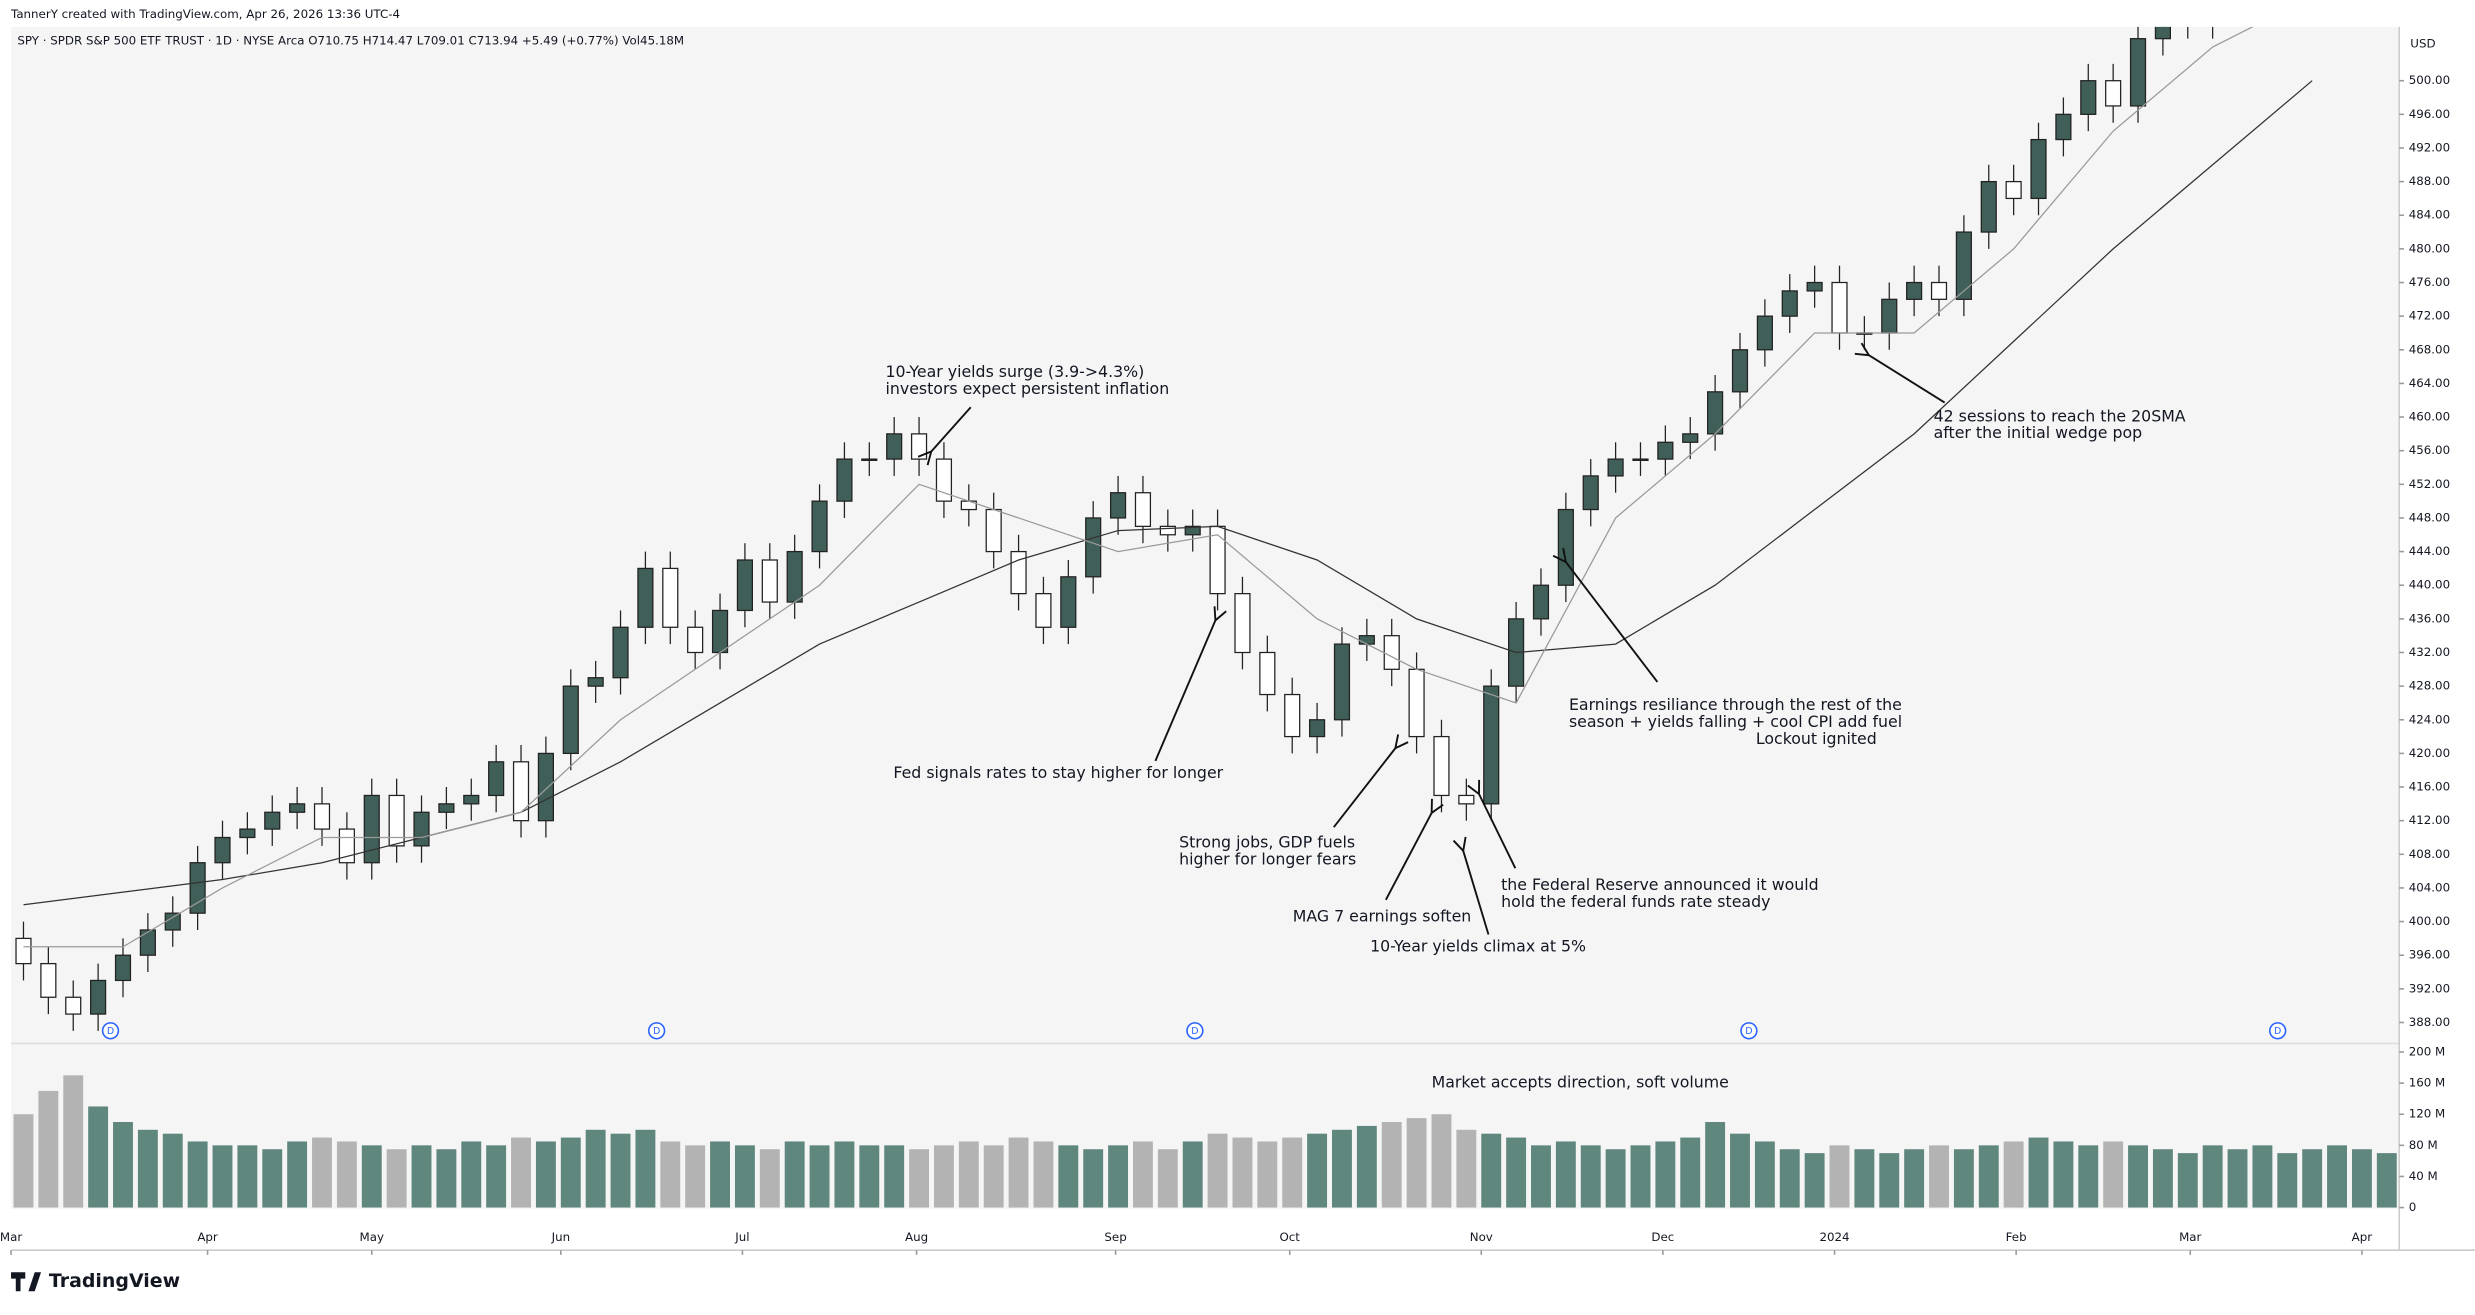  I want to click on y-tick-label: 492.00, so click(2429, 147).